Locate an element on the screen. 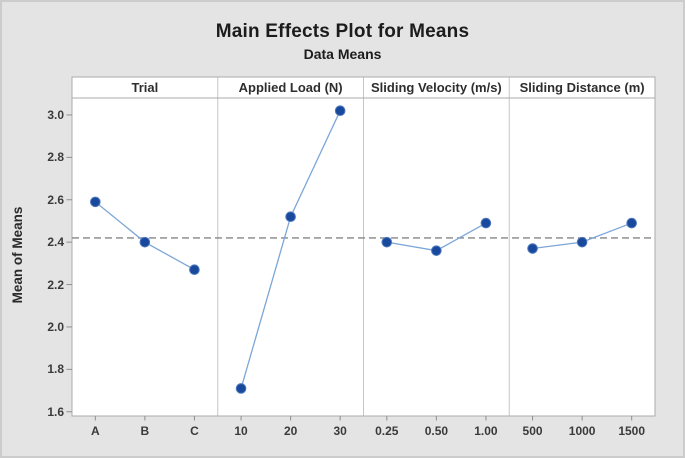  y-tick-label: 2.4 is located at coordinates (55, 242).